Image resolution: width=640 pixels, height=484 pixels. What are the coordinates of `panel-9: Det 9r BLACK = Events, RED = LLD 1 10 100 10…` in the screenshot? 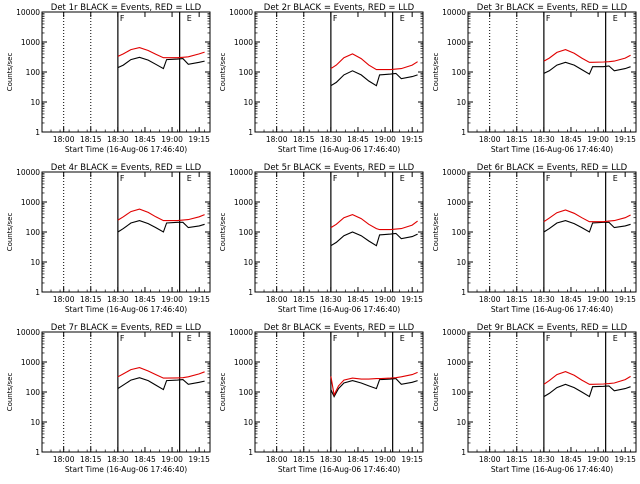 It's located at (534, 398).